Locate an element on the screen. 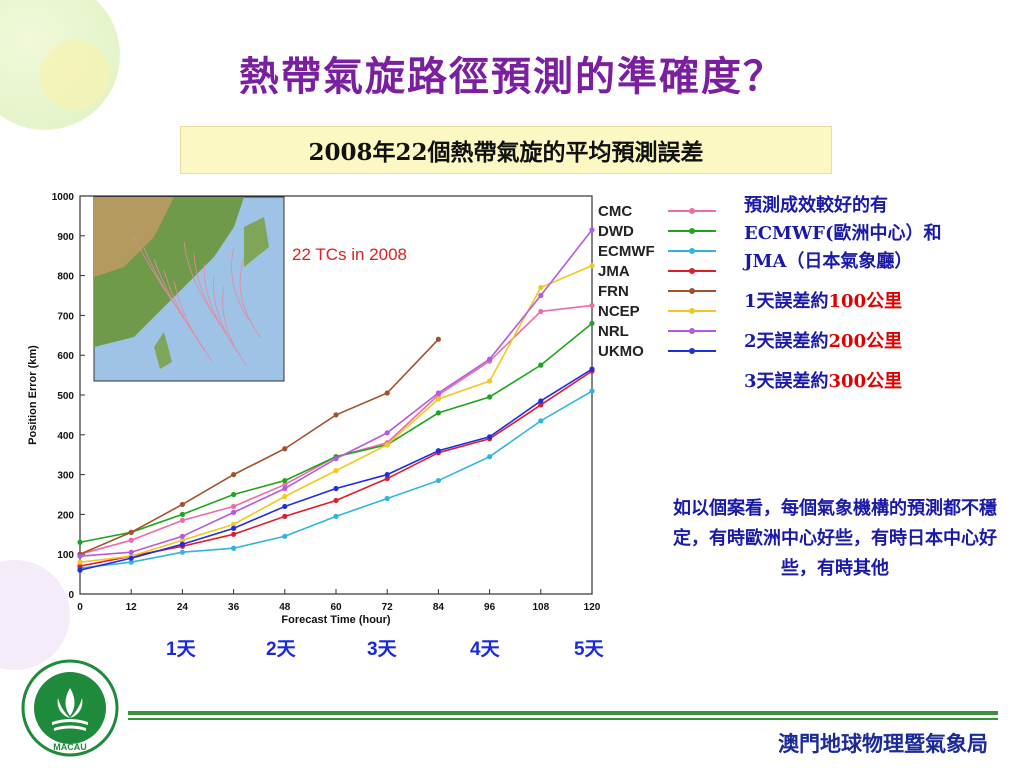 This screenshot has width=1024, height=768. note-line: 預測成效較好的有 is located at coordinates (816, 205).